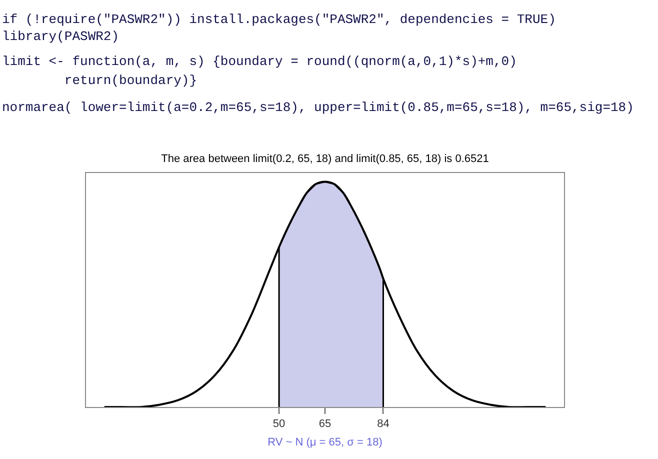  I want to click on x-tick-label: 65, so click(325, 424).